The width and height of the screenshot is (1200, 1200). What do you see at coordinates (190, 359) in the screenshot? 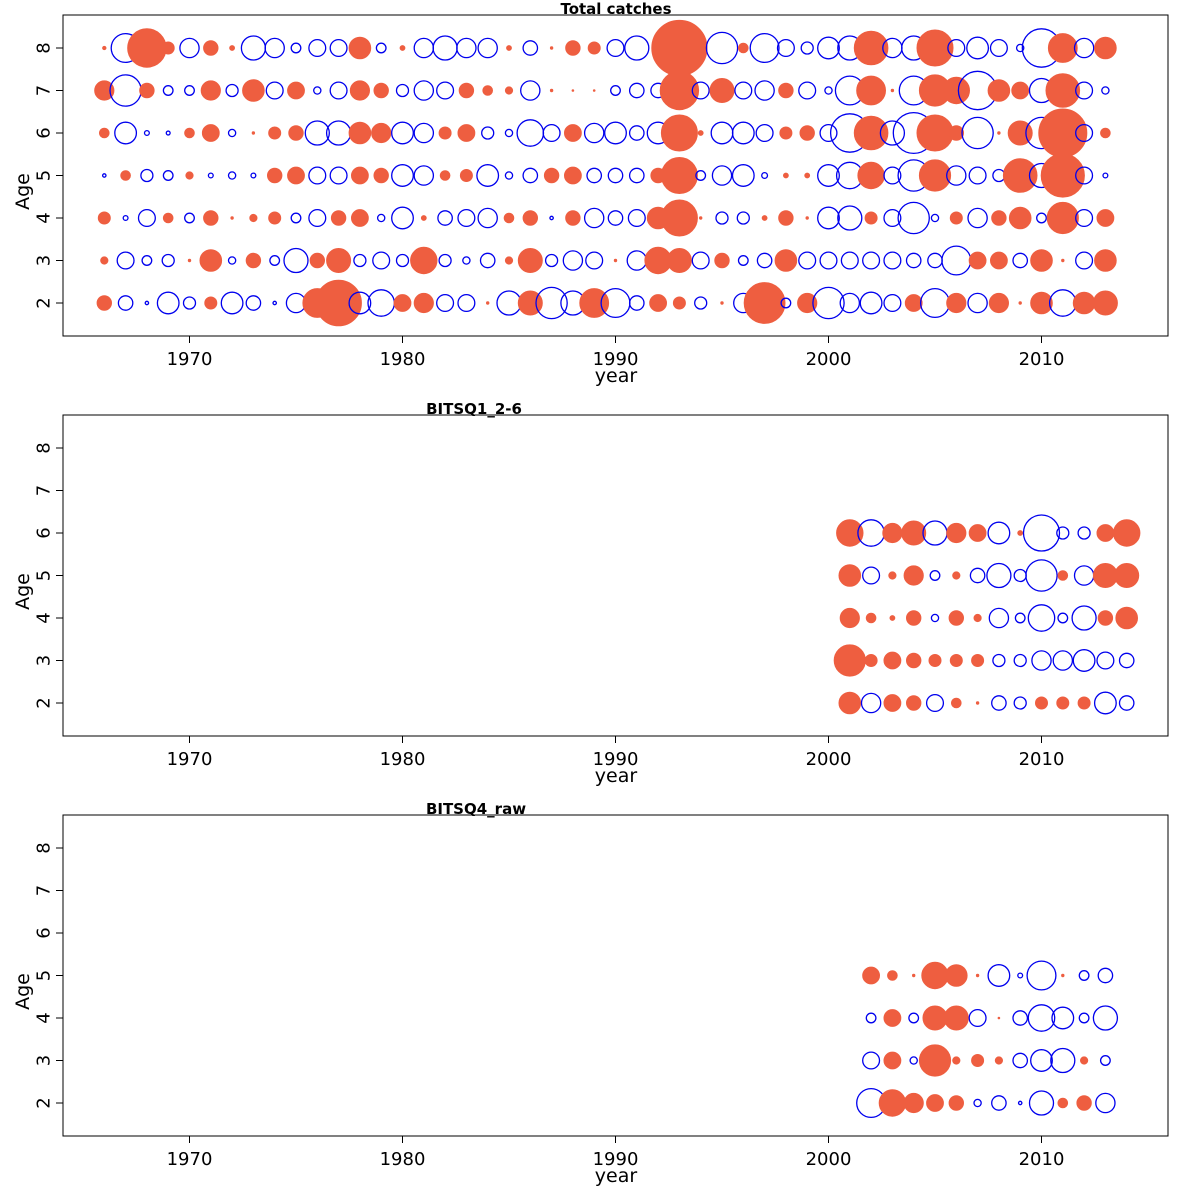
I see `x-tick-label: 1970` at bounding box center [190, 359].